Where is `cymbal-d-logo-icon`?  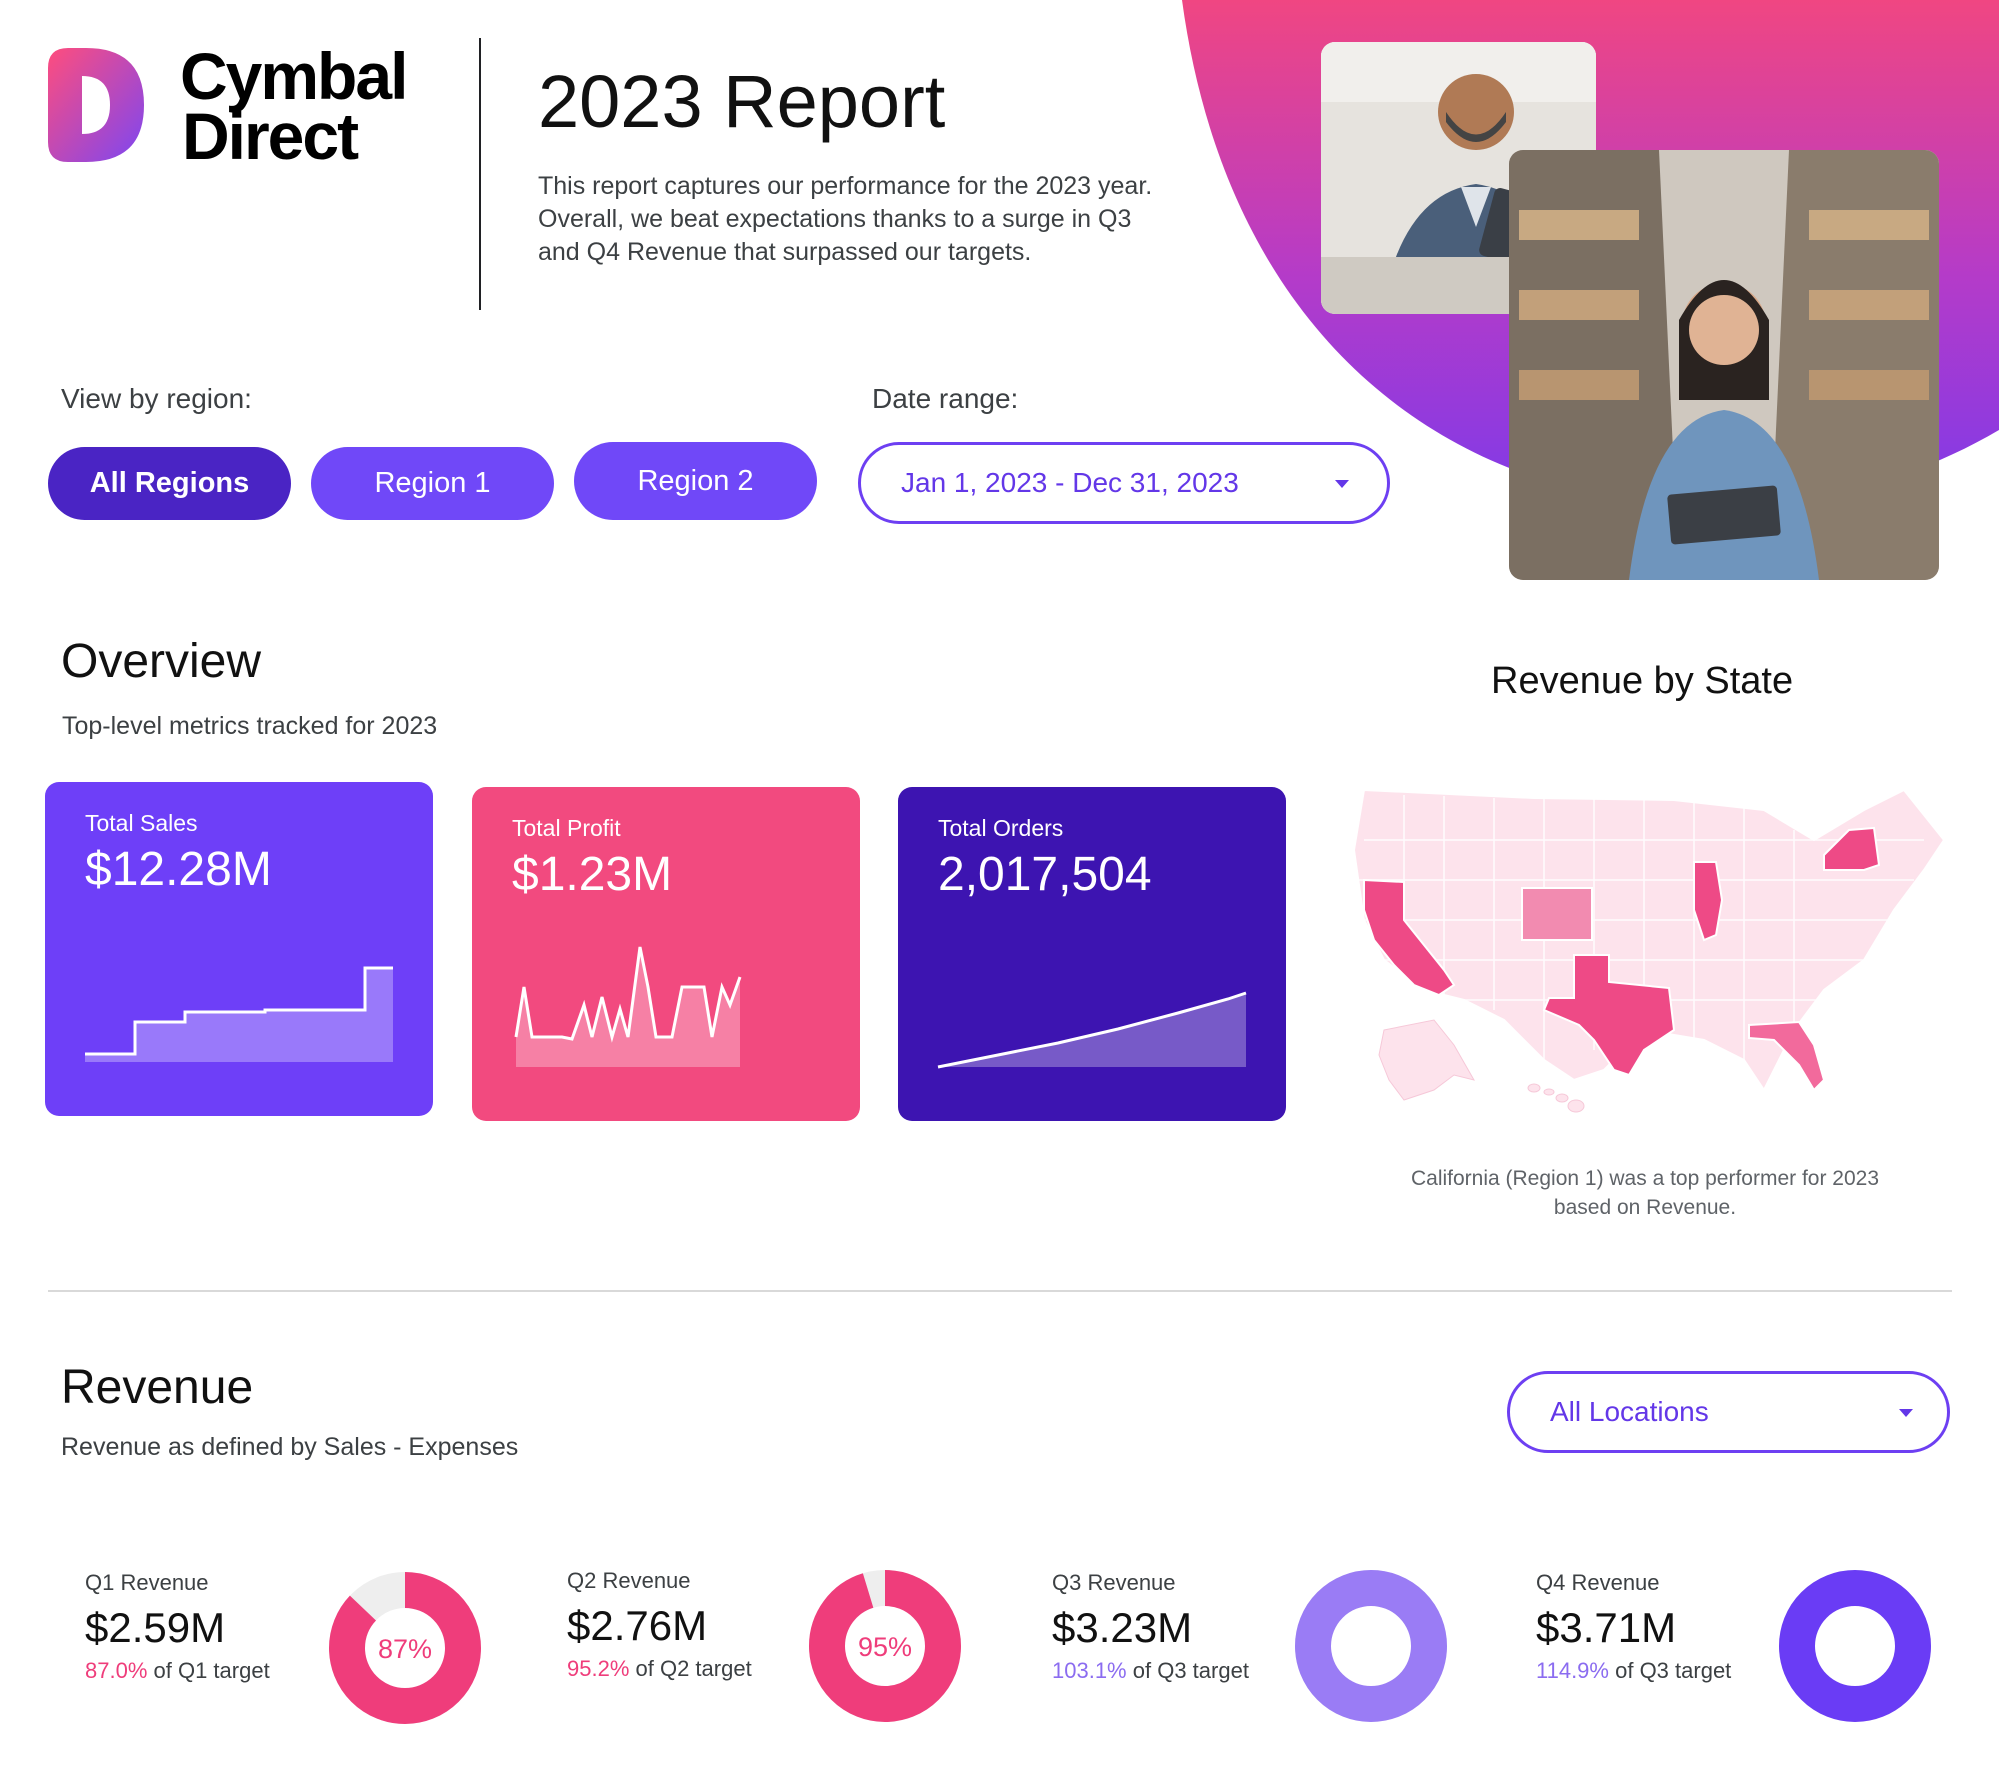
cymbal-d-logo-icon is located at coordinates (96, 105).